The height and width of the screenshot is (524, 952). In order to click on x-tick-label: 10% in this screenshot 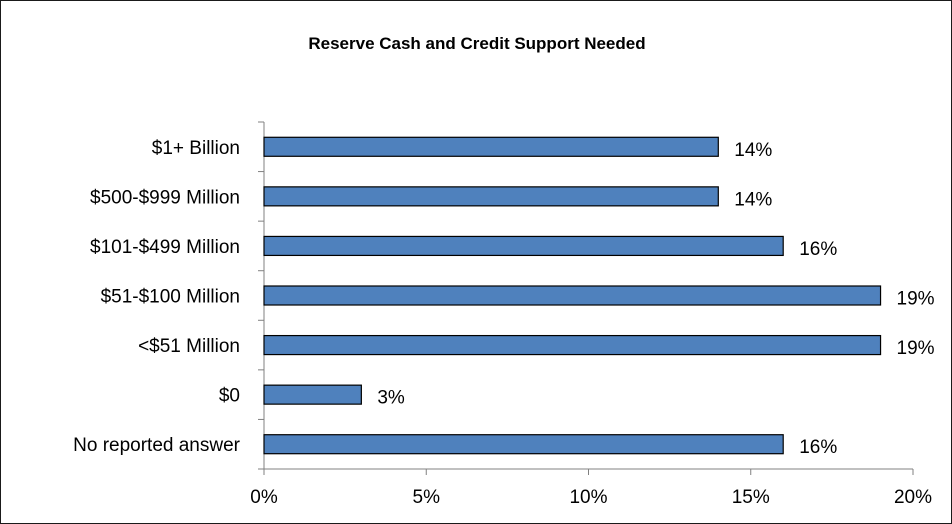, I will do `click(588, 497)`.